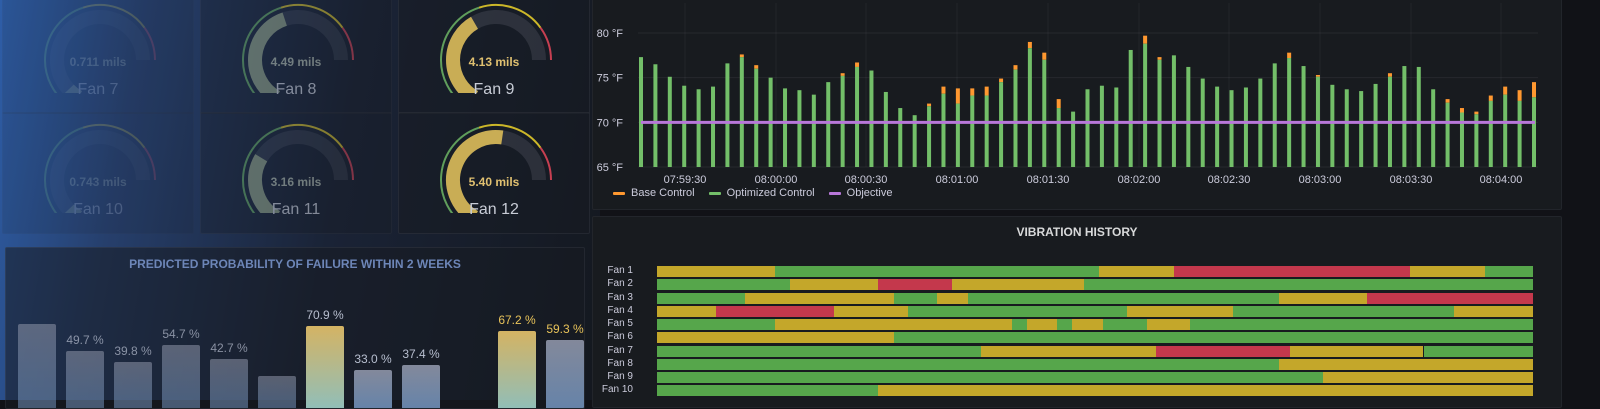  What do you see at coordinates (654, 193) in the screenshot?
I see `legend-item-base-control: Base Control` at bounding box center [654, 193].